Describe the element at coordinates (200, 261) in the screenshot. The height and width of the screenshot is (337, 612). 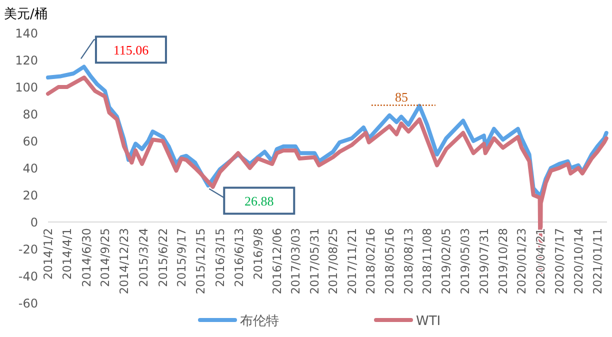
I see `x-tick-label: 2015/12/15` at that location.